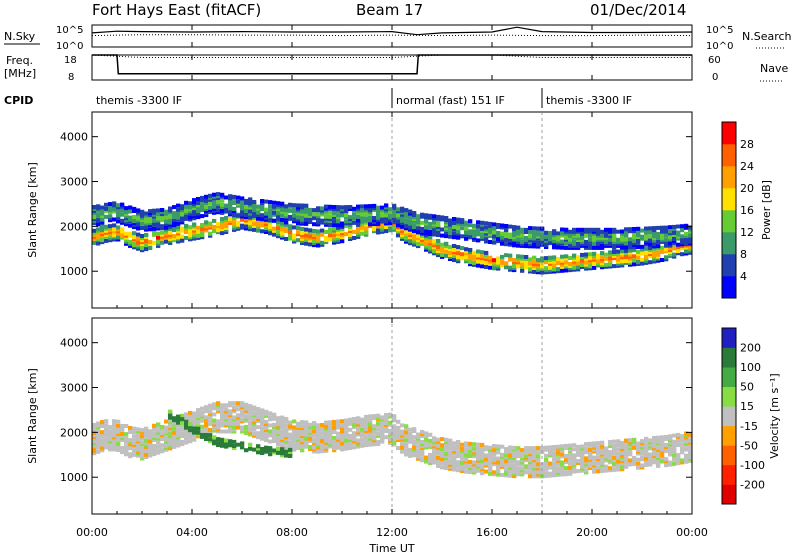 The width and height of the screenshot is (800, 554). I want to click on freq-left-top: 18, so click(70, 60).